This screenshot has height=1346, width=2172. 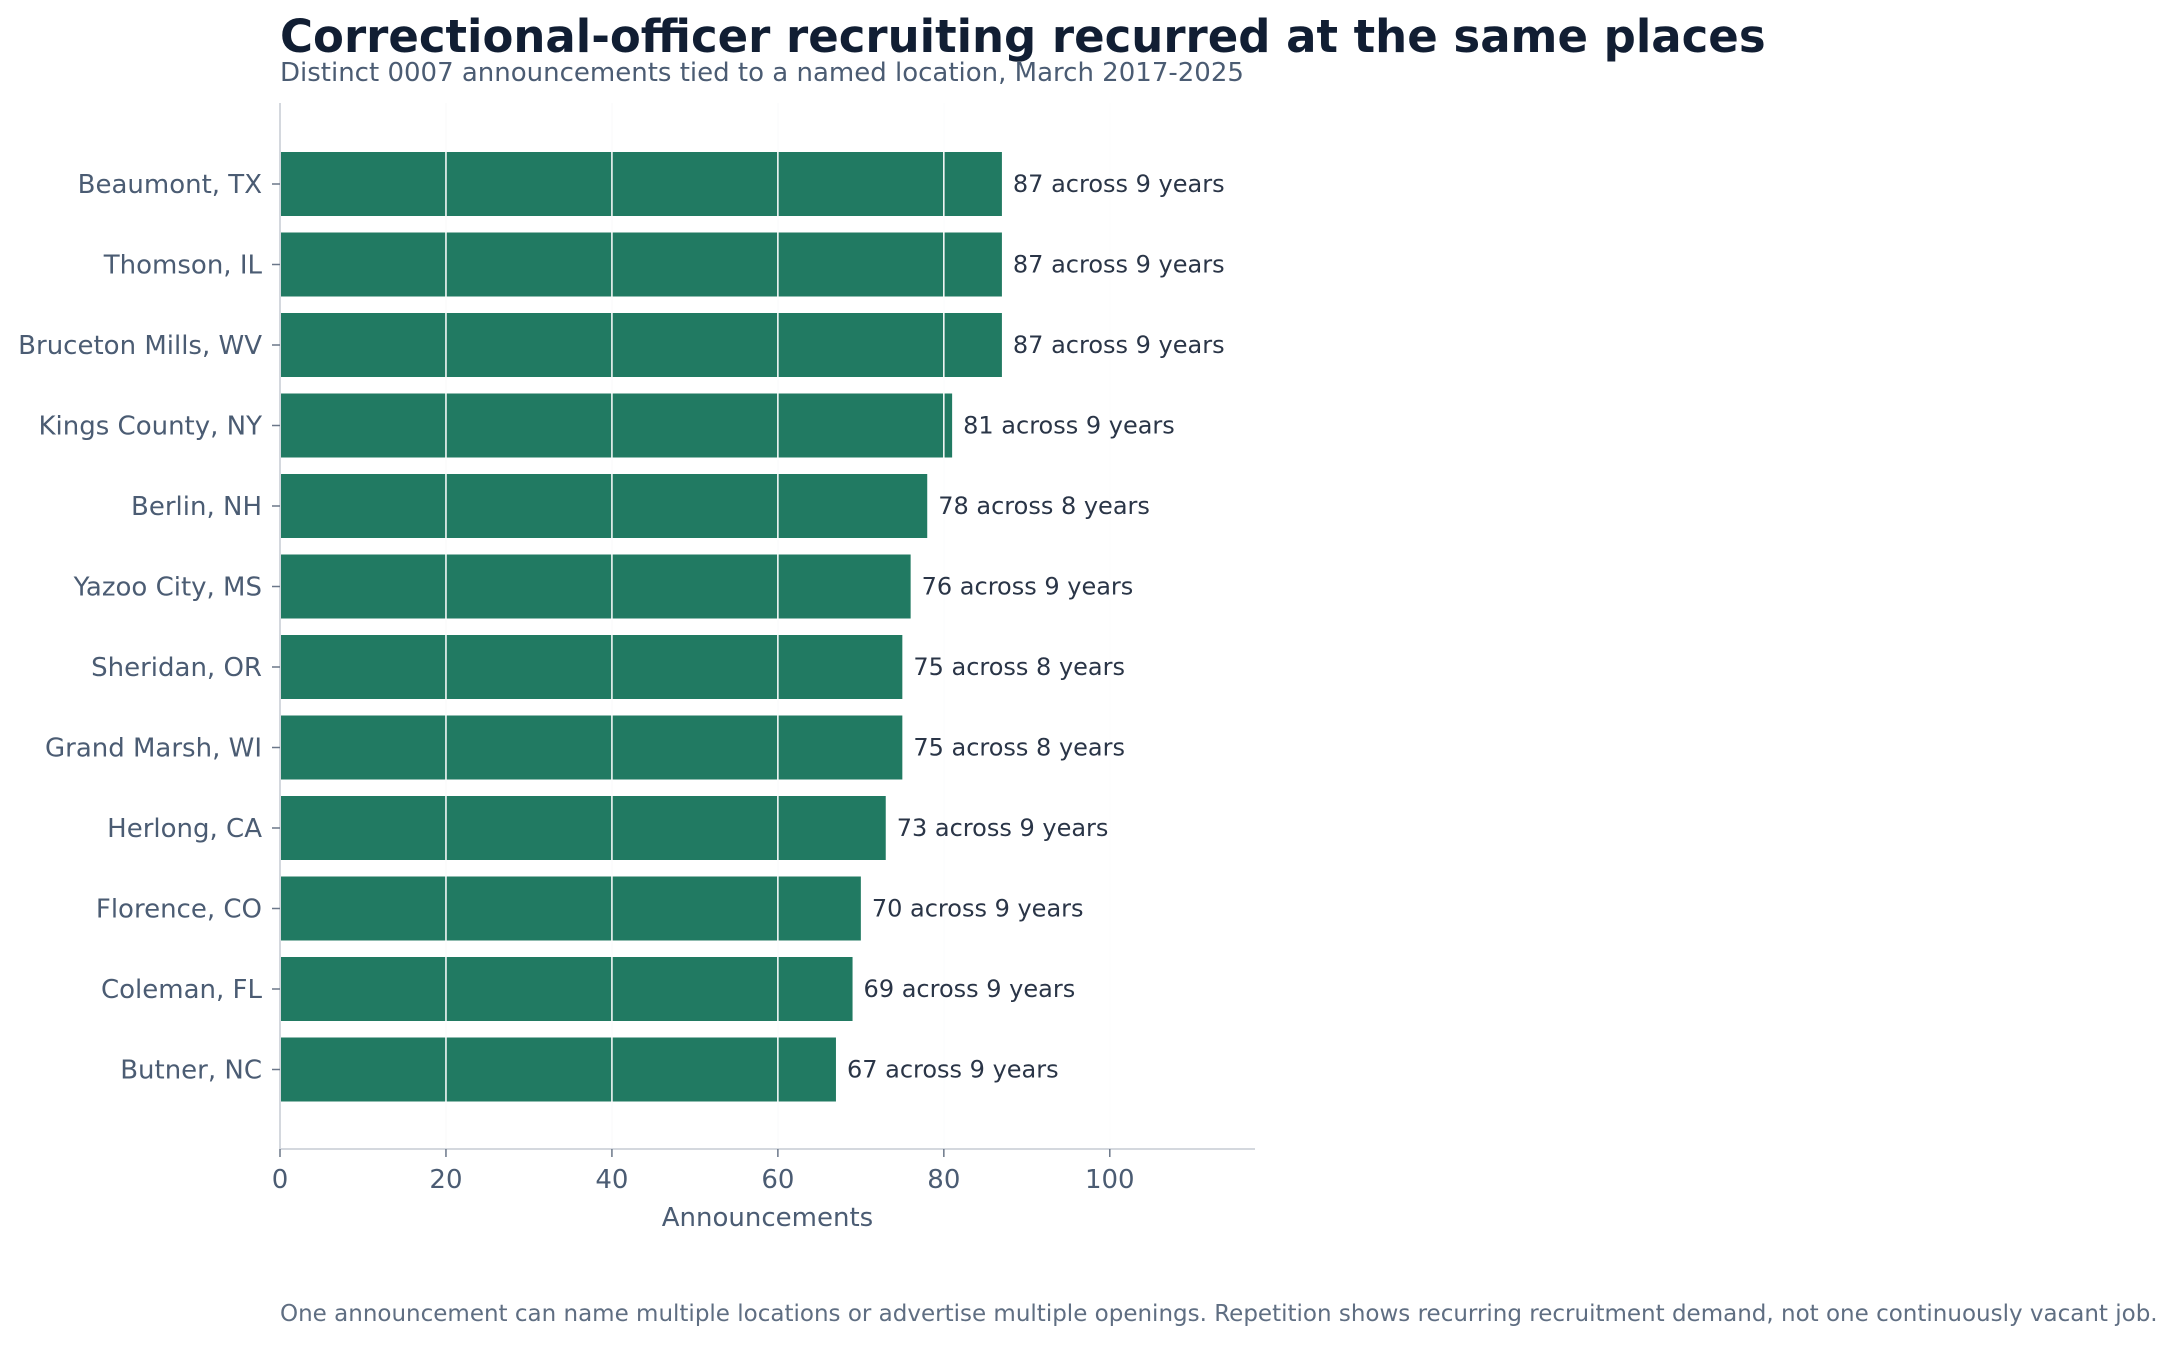 I want to click on category-label: Berlin, NH, so click(x=196, y=507).